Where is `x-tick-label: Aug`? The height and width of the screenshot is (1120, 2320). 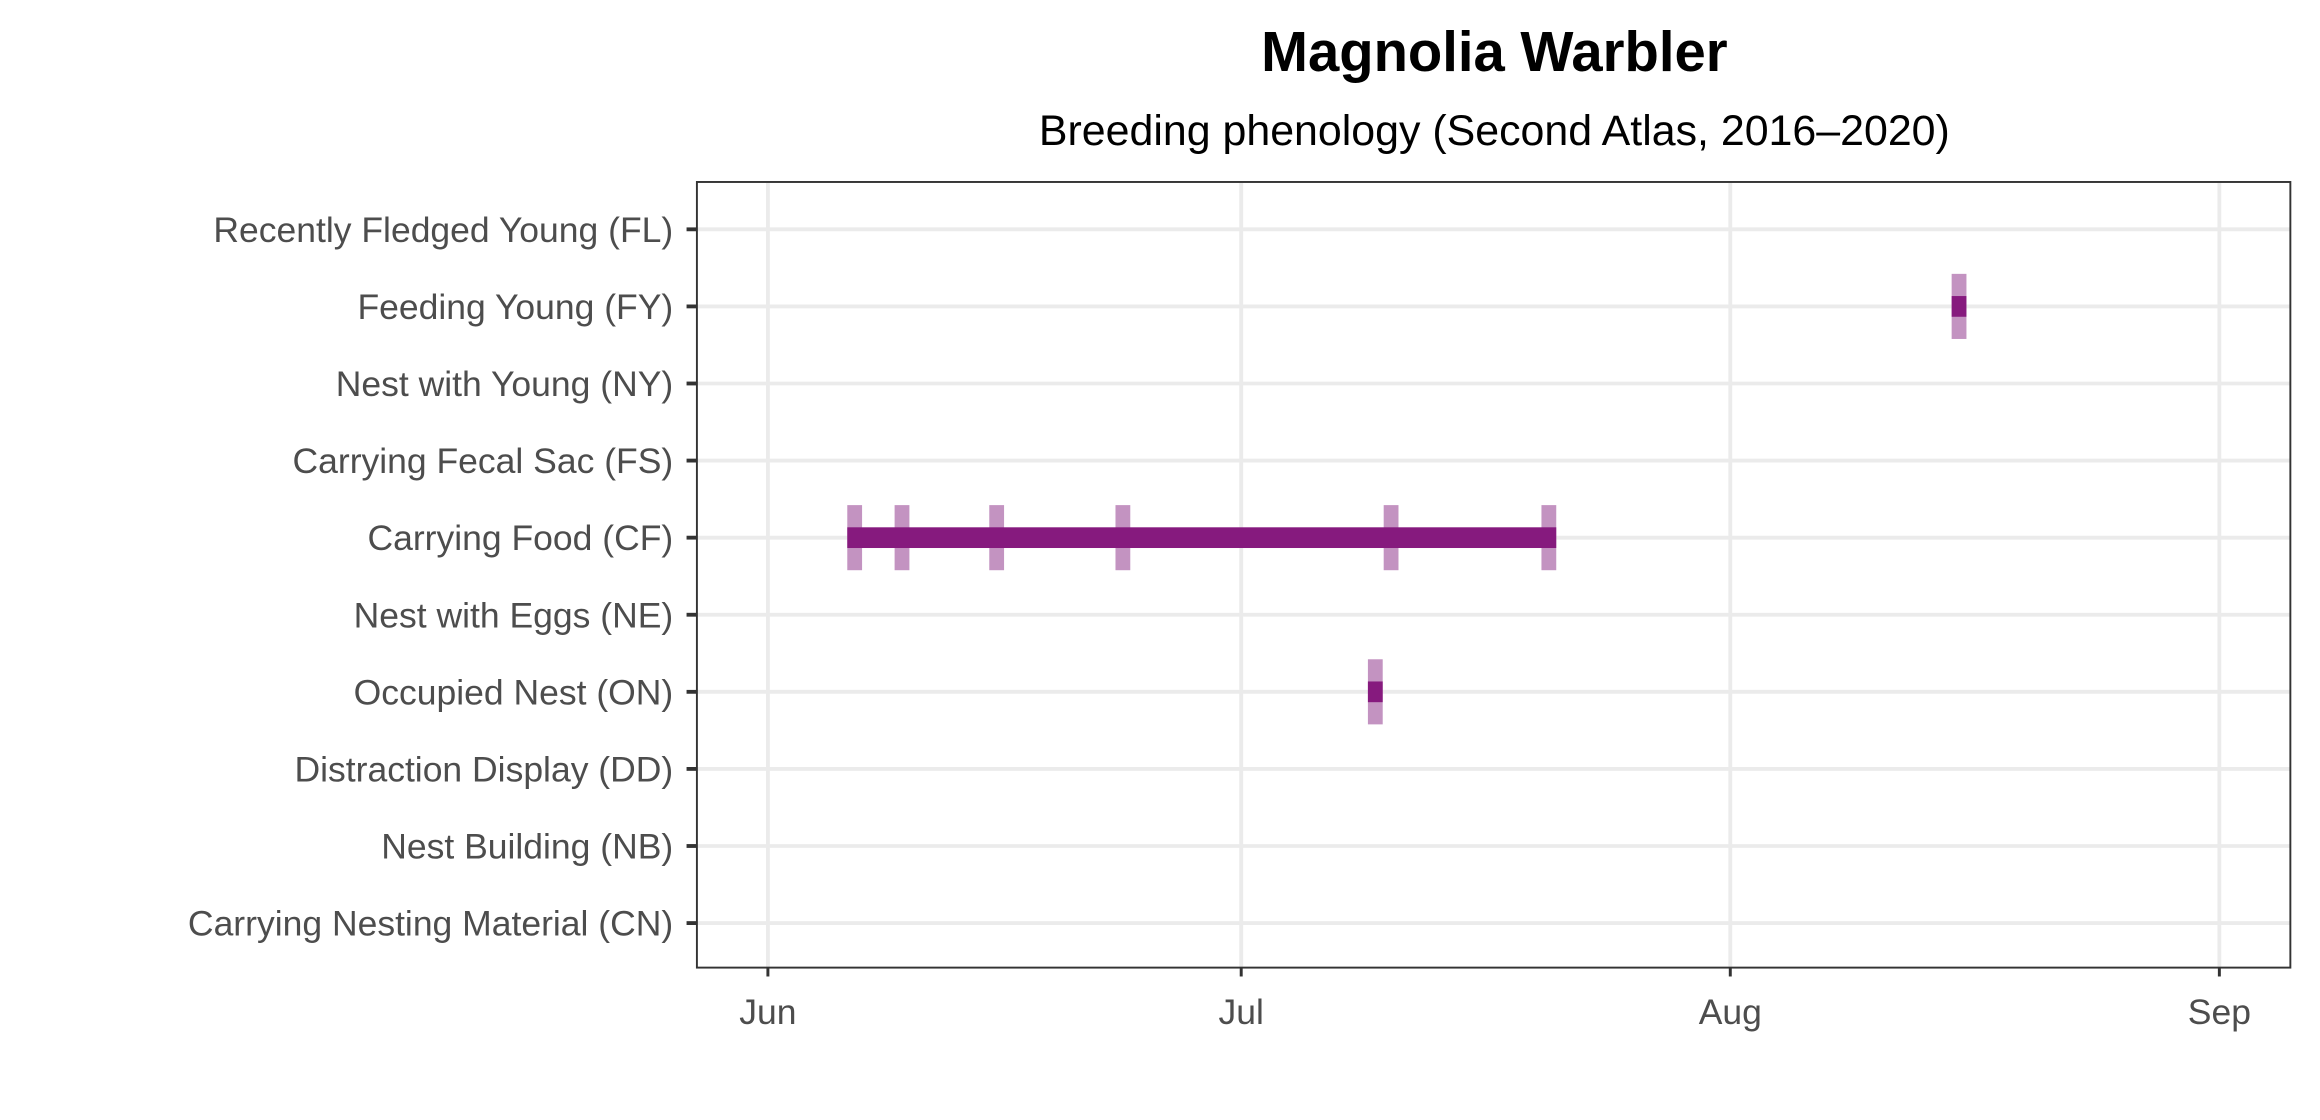 x-tick-label: Aug is located at coordinates (1730, 1012).